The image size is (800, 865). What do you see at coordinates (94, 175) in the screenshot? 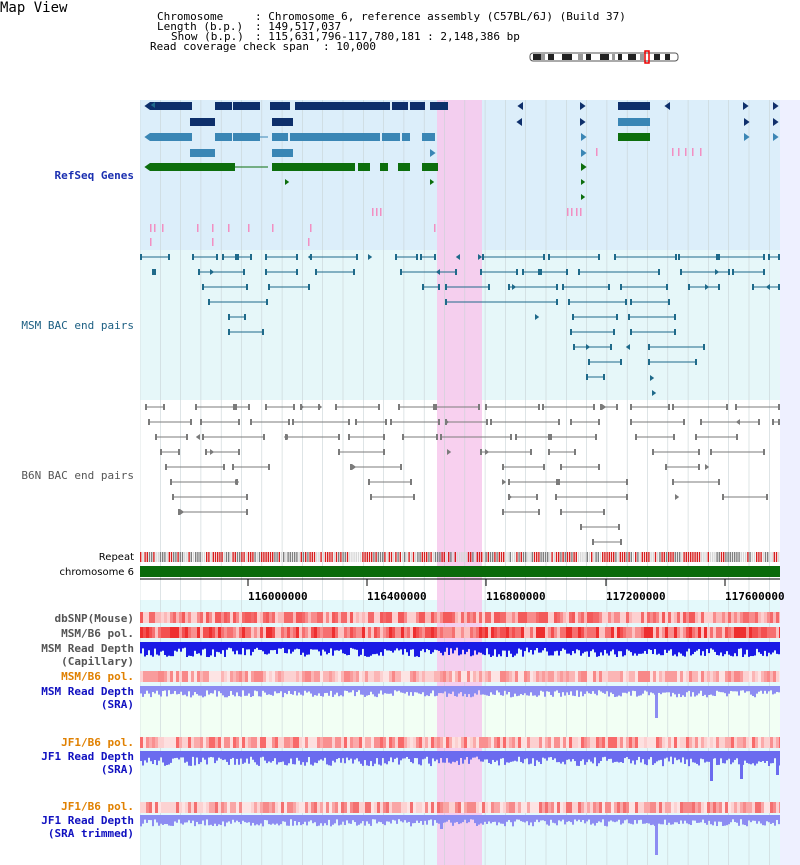
I see `label-refseq-genes: RefSeq Genes` at bounding box center [94, 175].